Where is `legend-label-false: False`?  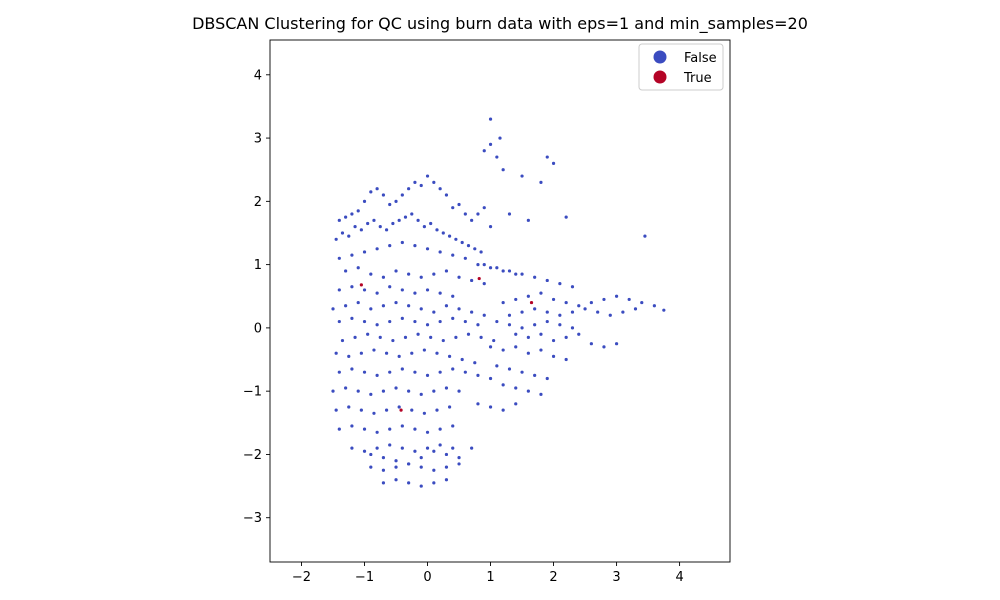
legend-label-false: False is located at coordinates (700, 58).